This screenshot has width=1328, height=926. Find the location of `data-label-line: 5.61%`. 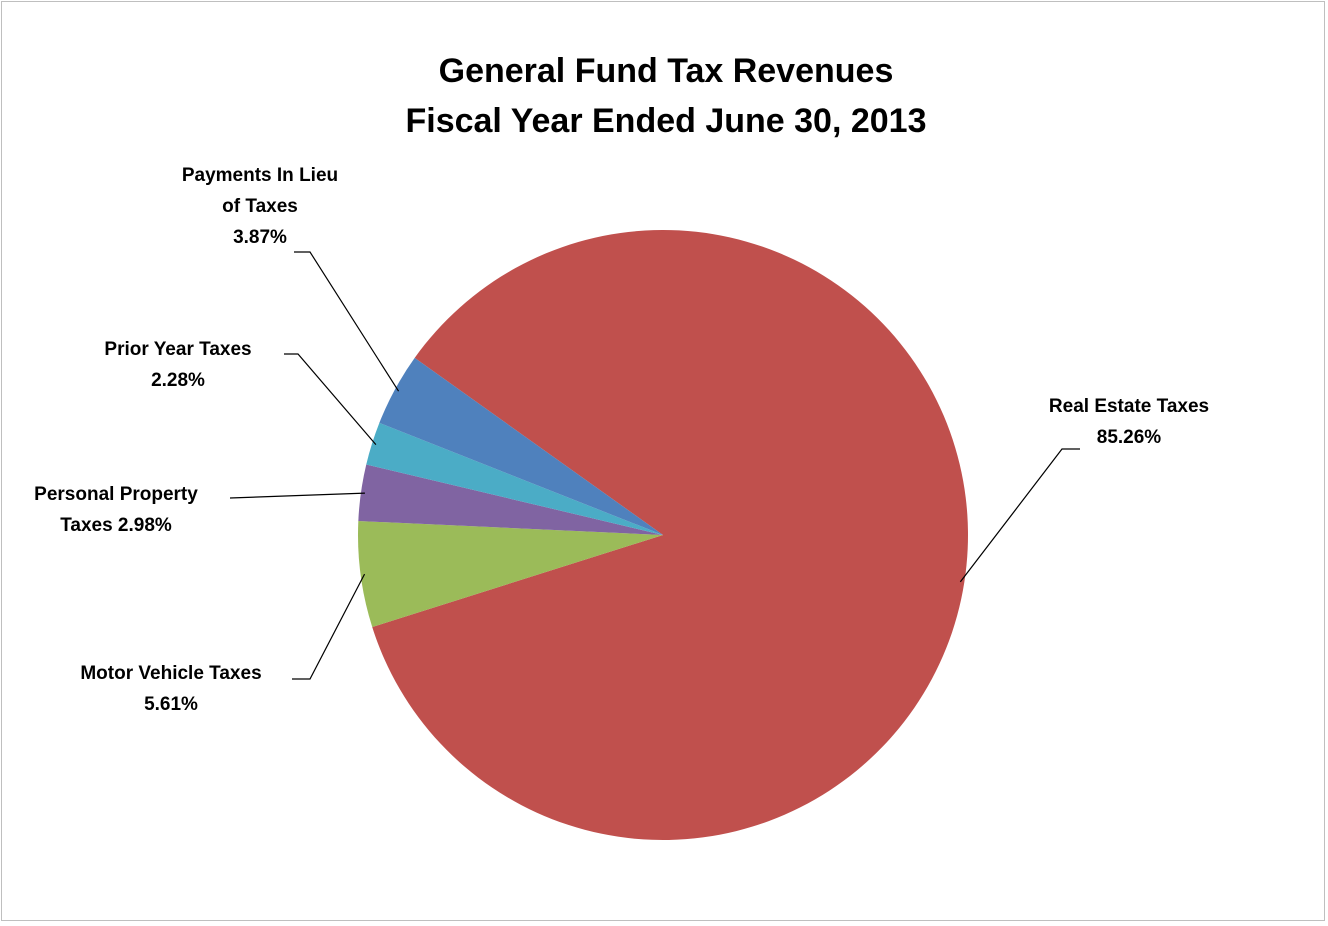

data-label-line: 5.61% is located at coordinates (171, 704).